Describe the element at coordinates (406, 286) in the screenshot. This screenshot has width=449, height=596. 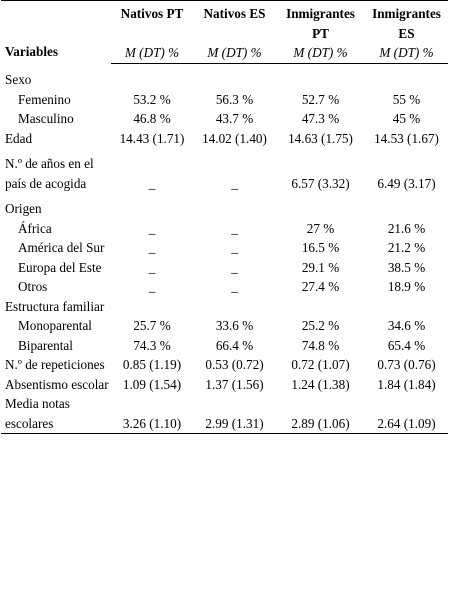
I see `table-cell: 18.9 %` at that location.